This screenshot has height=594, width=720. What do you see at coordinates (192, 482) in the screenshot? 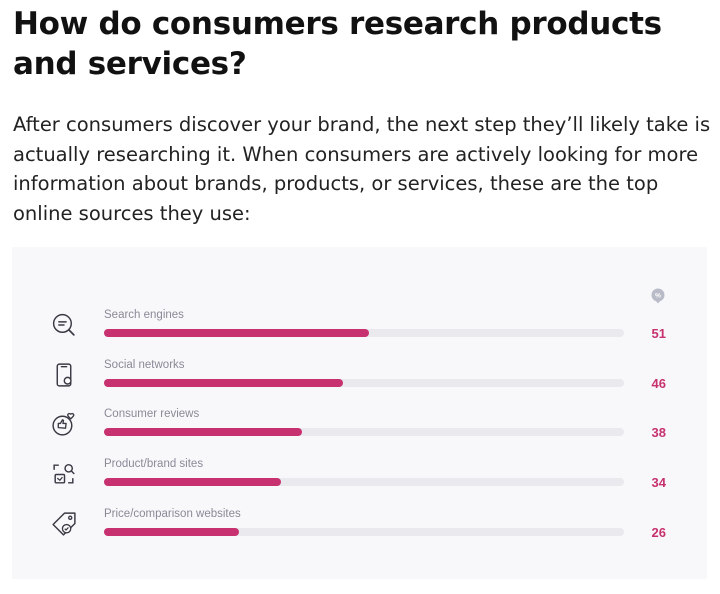
I see `bar-product-brand-sites` at bounding box center [192, 482].